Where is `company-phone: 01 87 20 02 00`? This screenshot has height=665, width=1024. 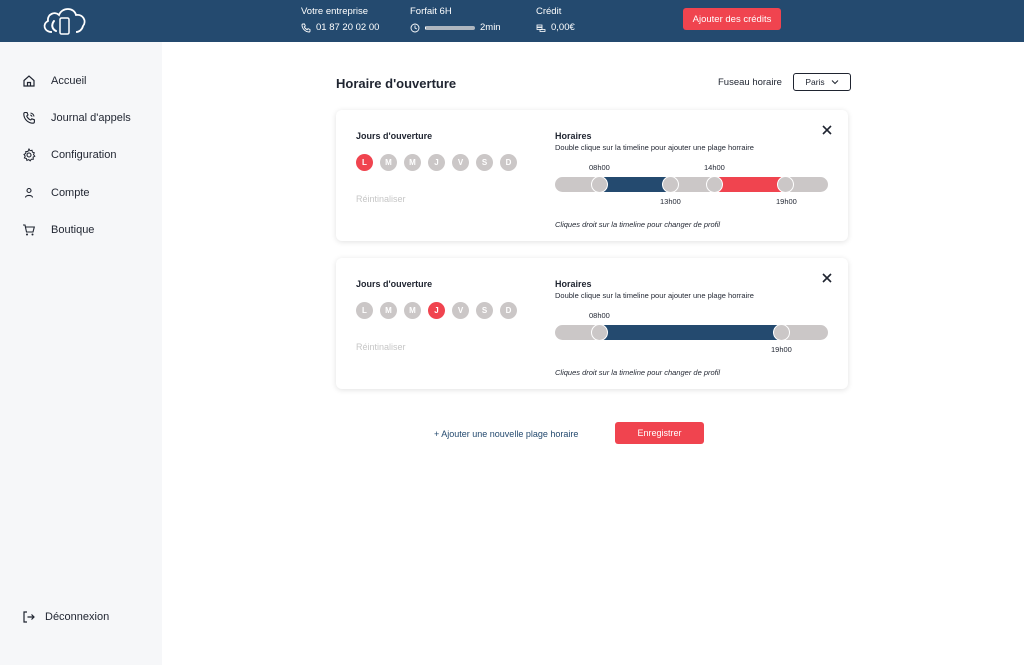 company-phone: 01 87 20 02 00 is located at coordinates (348, 27).